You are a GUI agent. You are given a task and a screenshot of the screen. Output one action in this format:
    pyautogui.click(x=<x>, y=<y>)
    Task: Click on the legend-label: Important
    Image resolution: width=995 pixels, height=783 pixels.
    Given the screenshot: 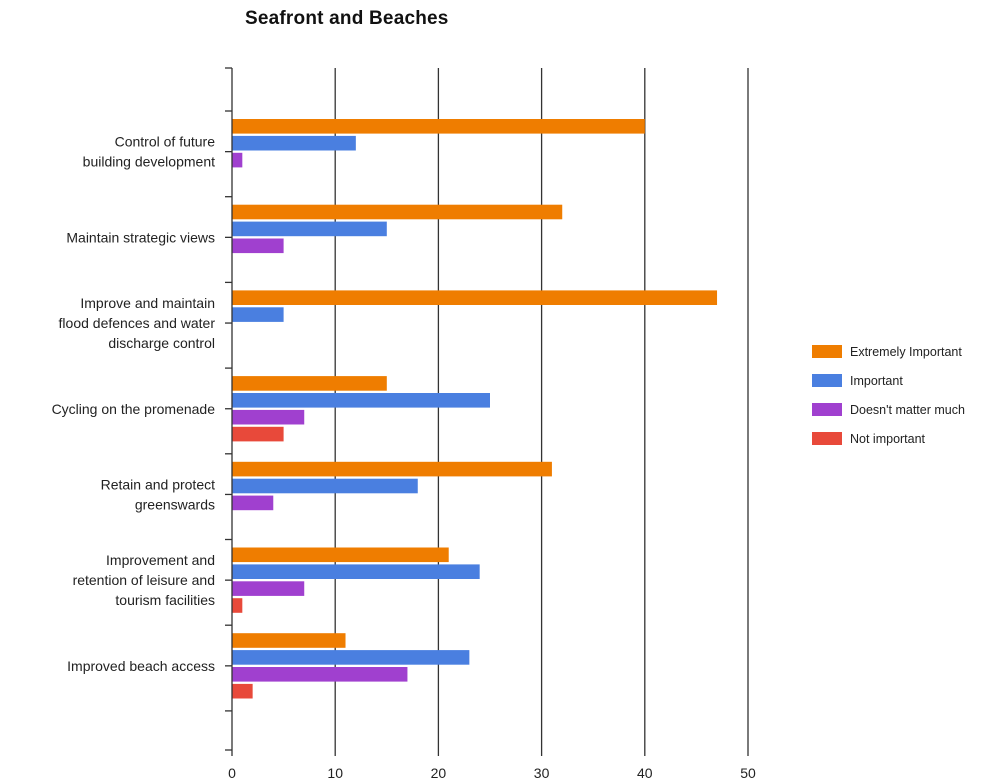 What is the action you would take?
    pyautogui.click(x=876, y=381)
    